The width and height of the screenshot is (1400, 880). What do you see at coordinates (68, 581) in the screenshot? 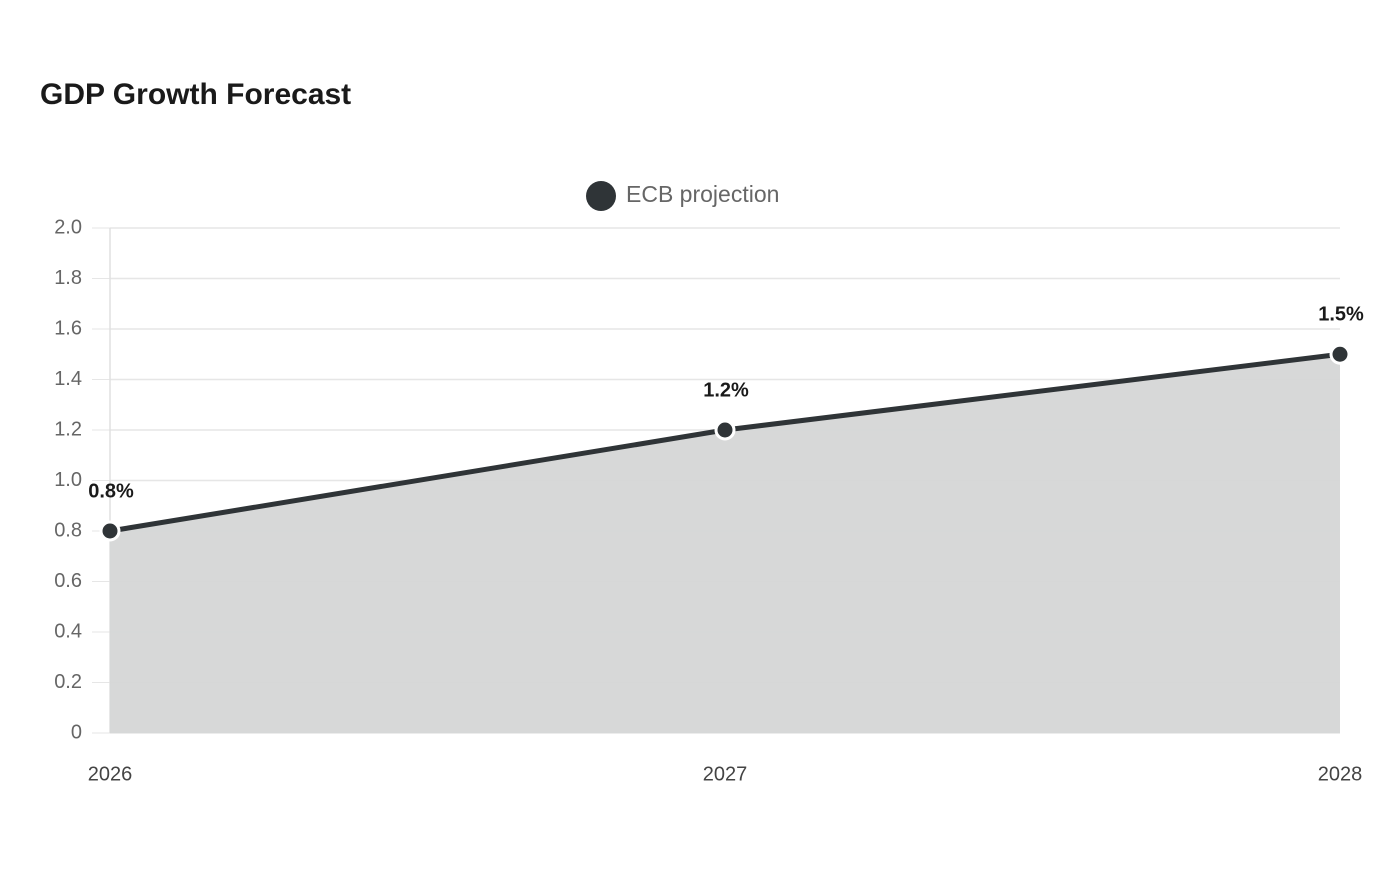
I see `y-tick-label: 0.6` at bounding box center [68, 581].